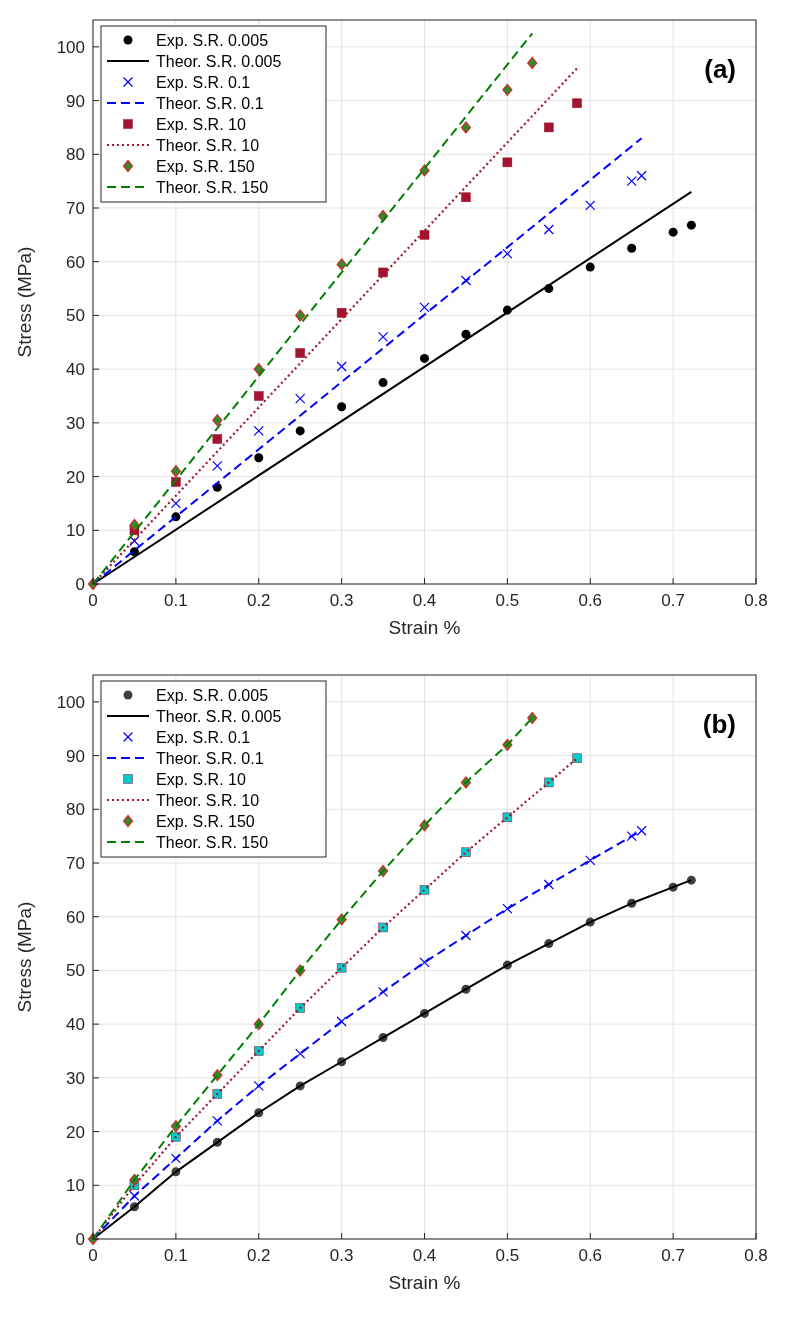 This screenshot has height=1320, width=786. Describe the element at coordinates (507, 600) in the screenshot. I see `x-tick-label: 0.5` at that location.